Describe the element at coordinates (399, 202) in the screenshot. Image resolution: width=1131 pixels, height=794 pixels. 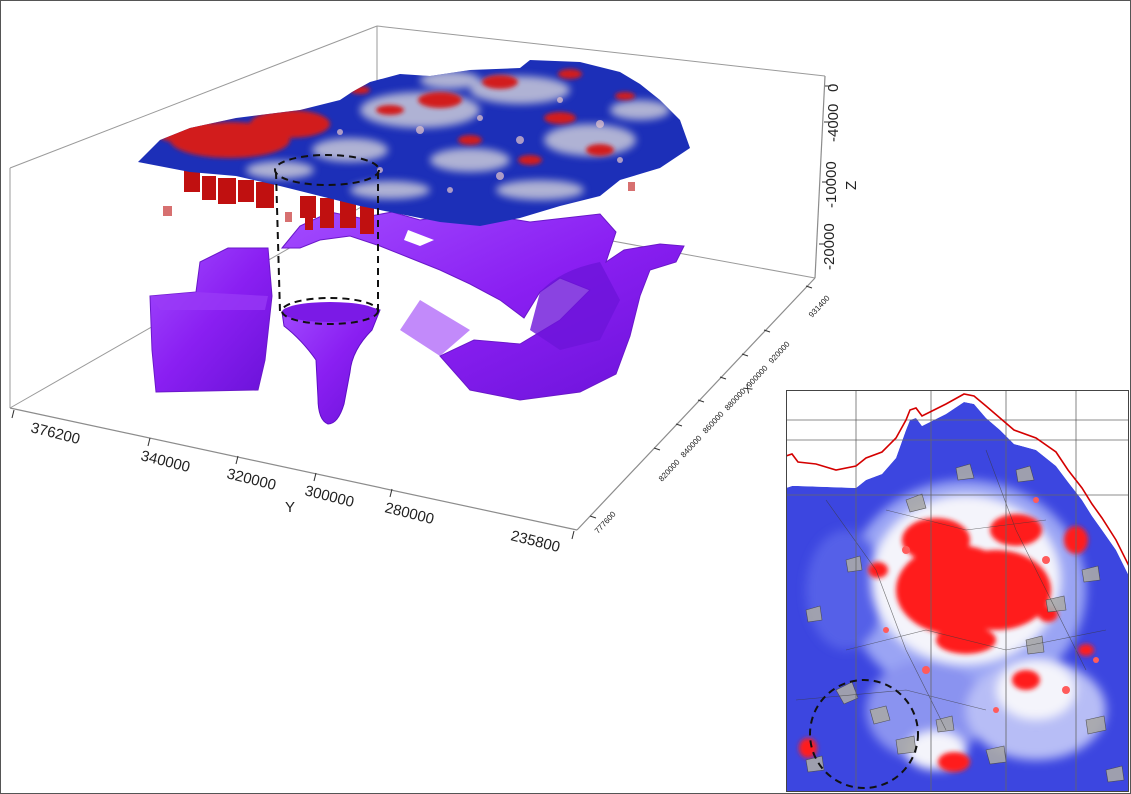
I see `high-anomaly-columns` at that location.